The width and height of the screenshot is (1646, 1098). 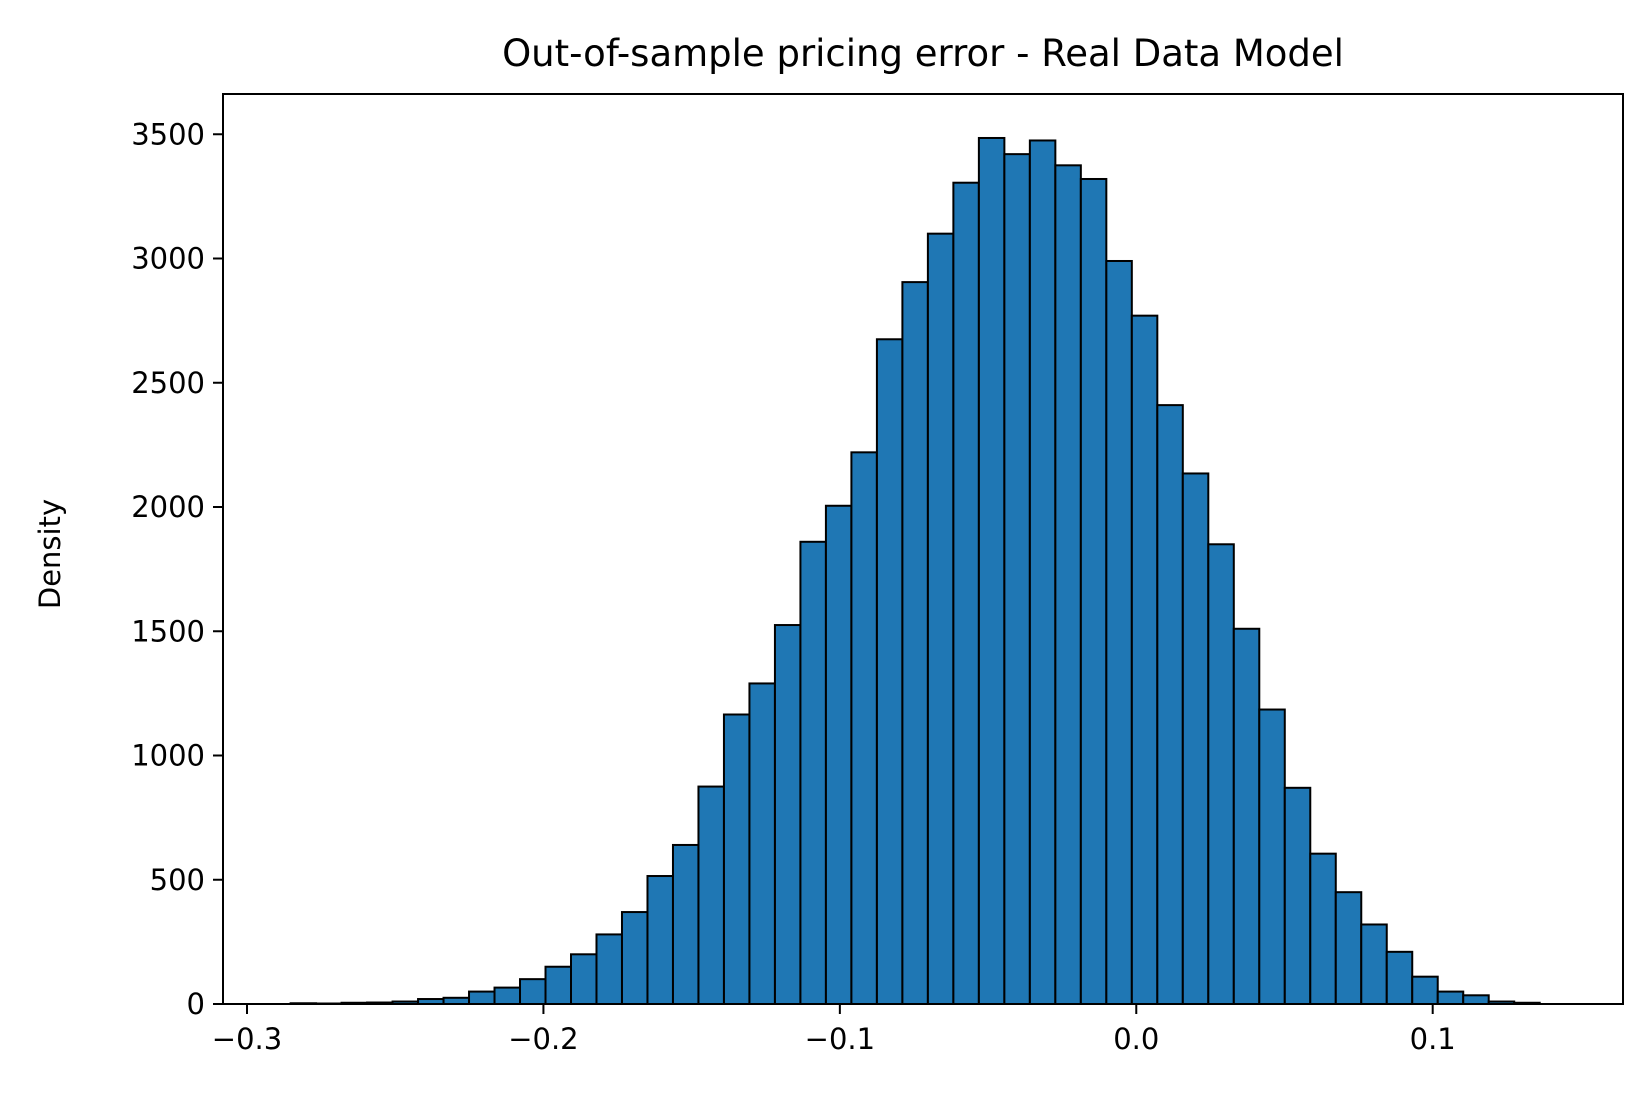 What do you see at coordinates (168, 631) in the screenshot?
I see `y-tick-label: 1500` at bounding box center [168, 631].